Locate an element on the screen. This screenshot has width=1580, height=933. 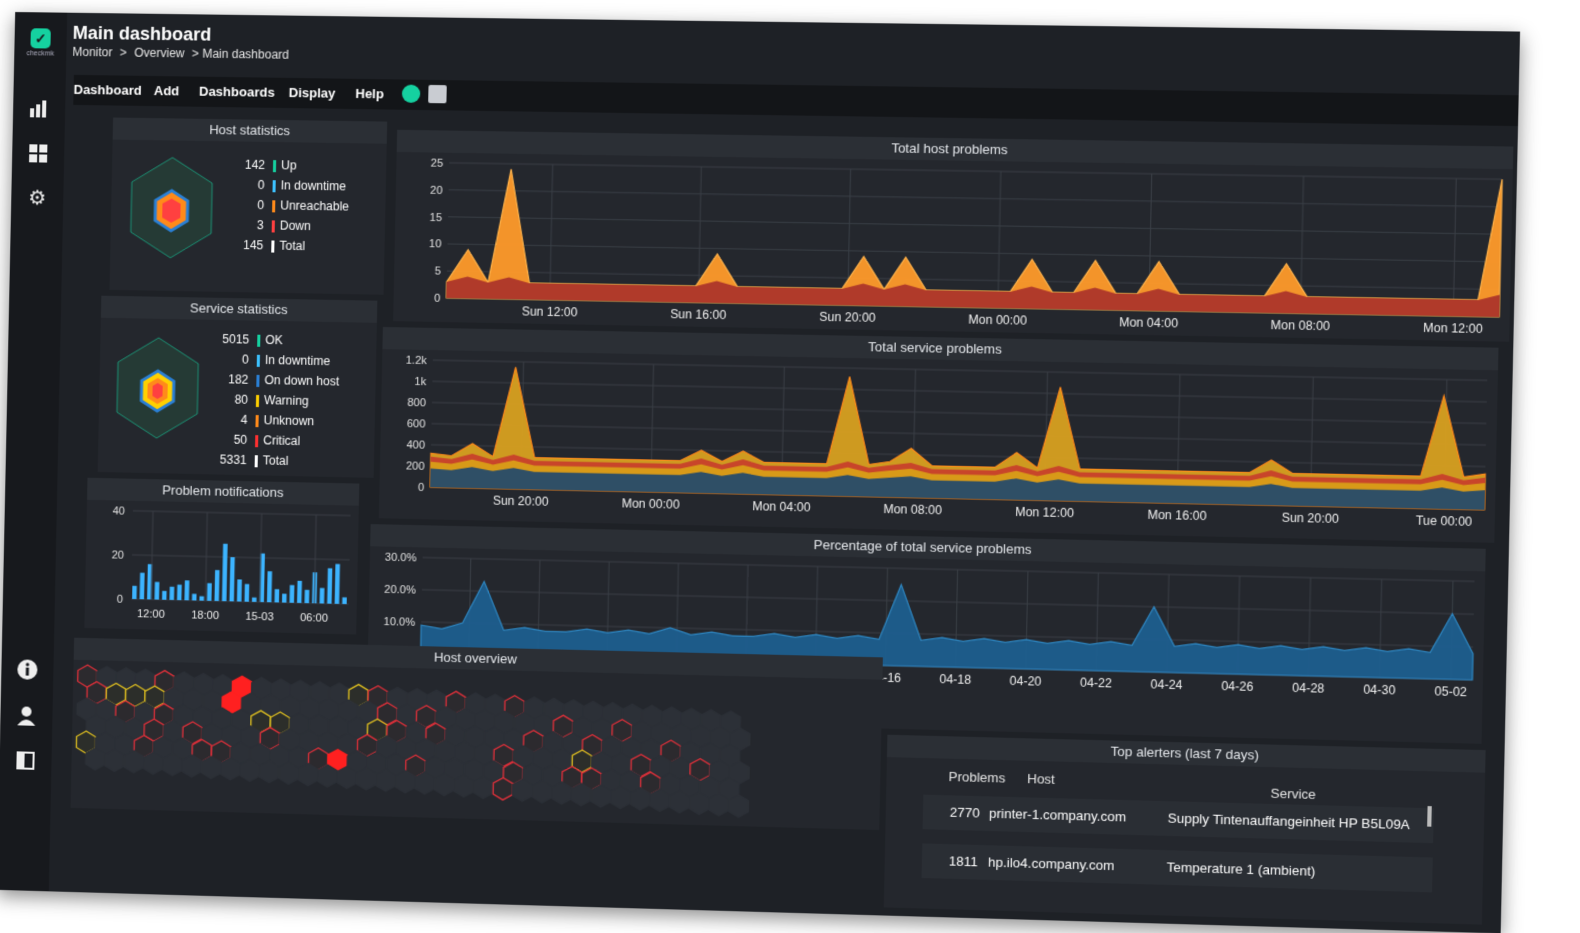
x-tick-label: 06:00 is located at coordinates (314, 618).